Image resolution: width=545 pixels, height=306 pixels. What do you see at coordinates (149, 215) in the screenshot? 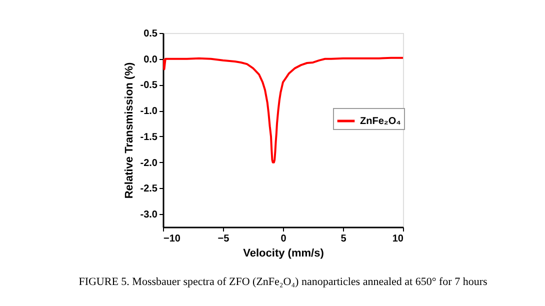
I see `y-tick-label: -3.0` at bounding box center [149, 215].